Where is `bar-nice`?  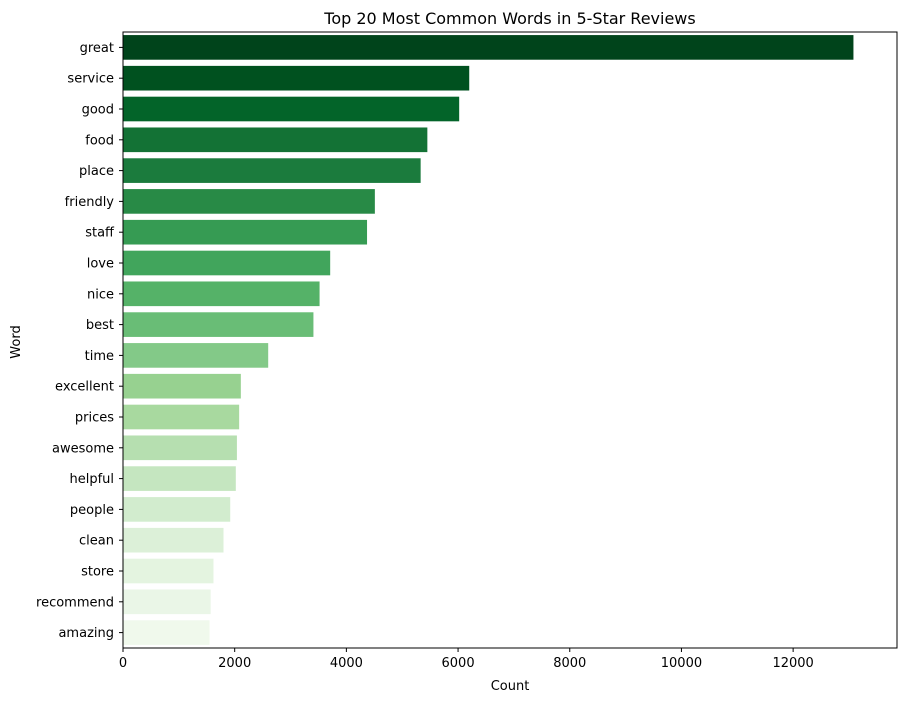
bar-nice is located at coordinates (221, 294).